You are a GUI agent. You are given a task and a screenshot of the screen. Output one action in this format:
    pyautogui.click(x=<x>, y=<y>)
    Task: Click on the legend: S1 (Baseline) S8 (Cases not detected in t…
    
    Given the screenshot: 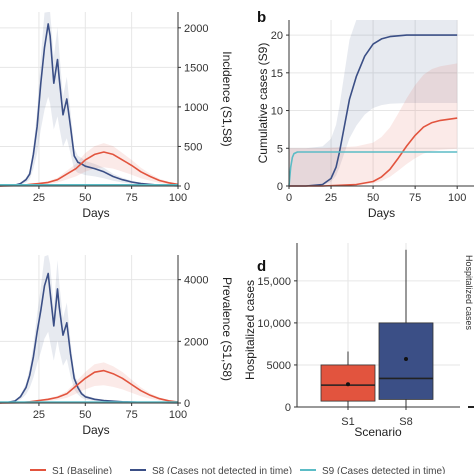 What is the action you would take?
    pyautogui.click(x=237, y=470)
    